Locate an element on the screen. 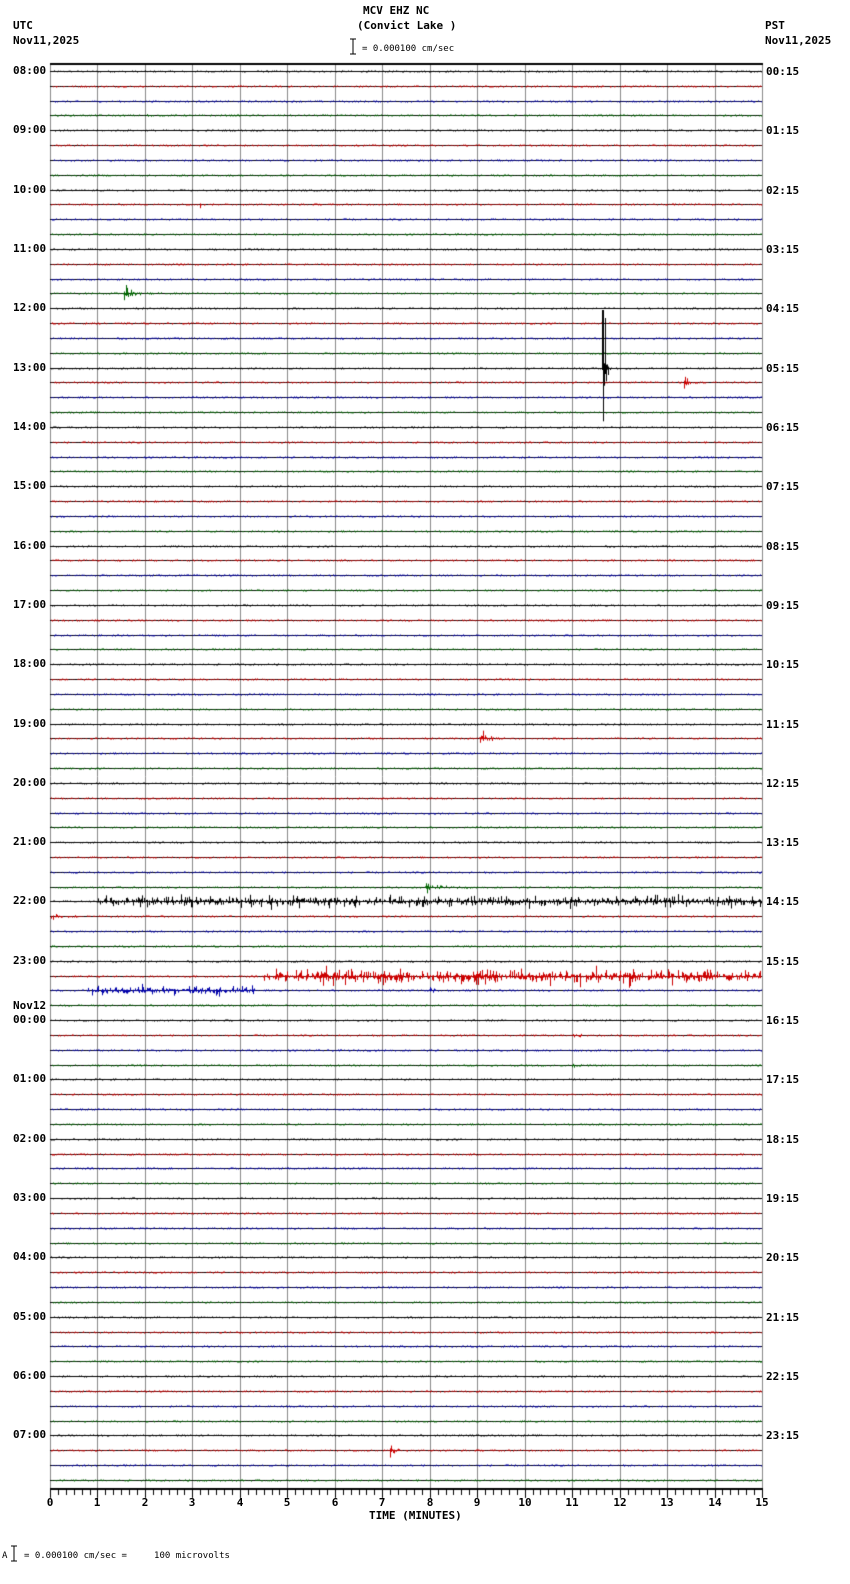  utc-hour-label: 22:00 is located at coordinates (30, 900).